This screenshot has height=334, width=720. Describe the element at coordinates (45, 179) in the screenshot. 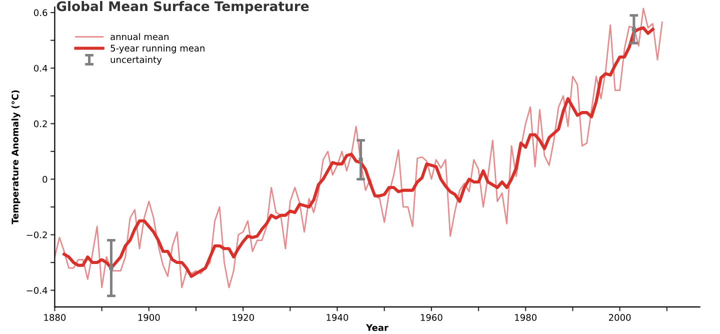

I see `y-tick-label: 0` at that location.